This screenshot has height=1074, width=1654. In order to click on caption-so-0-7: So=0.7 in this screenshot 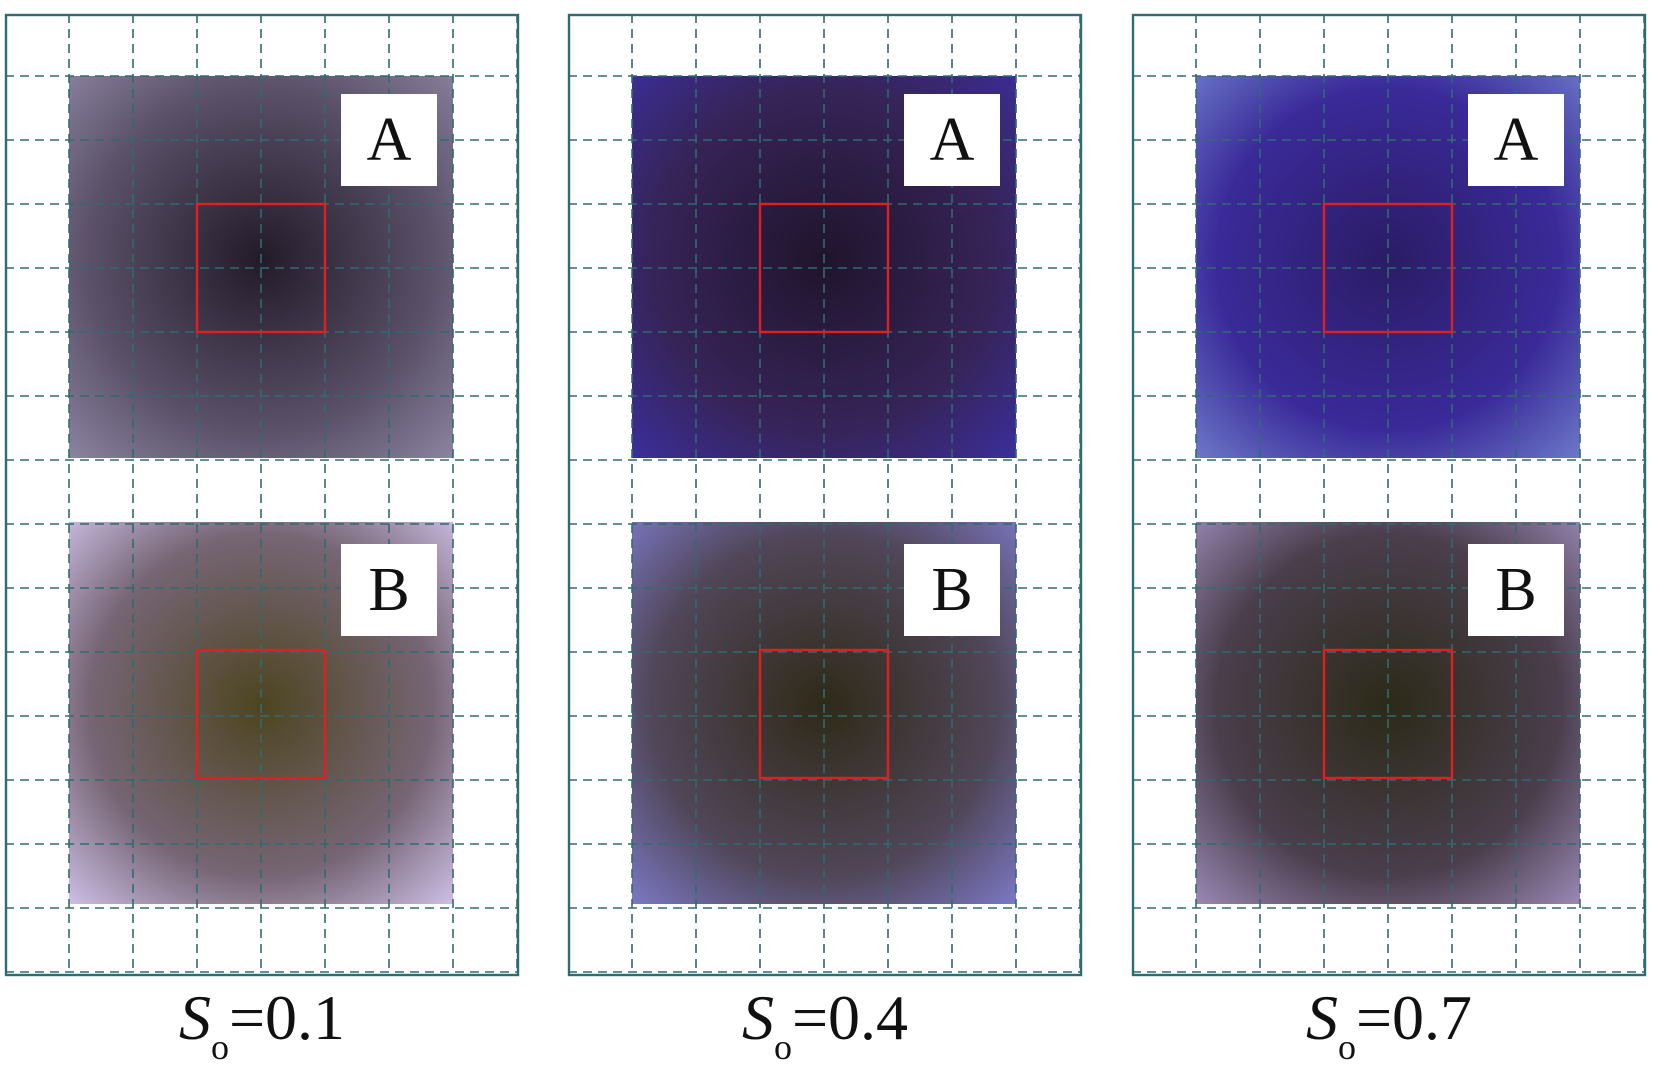, I will do `click(1389, 1022)`.